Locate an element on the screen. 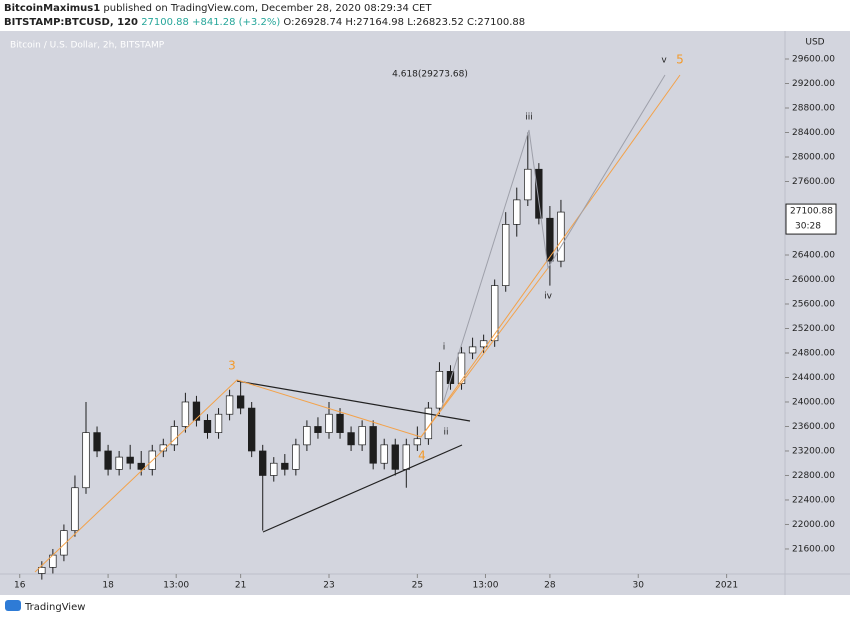  y-tick-label: 29600.00 is located at coordinates (813, 60).